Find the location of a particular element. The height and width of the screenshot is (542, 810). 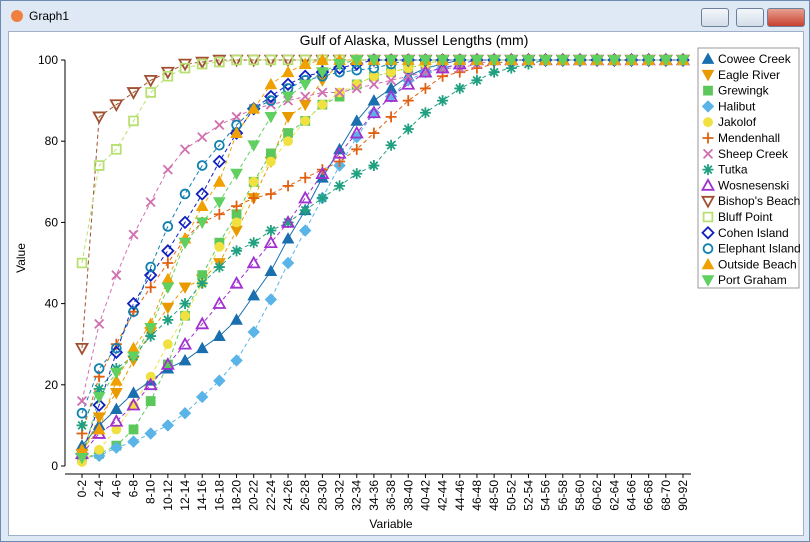

legend-label: Sheep Creek is located at coordinates (753, 154).